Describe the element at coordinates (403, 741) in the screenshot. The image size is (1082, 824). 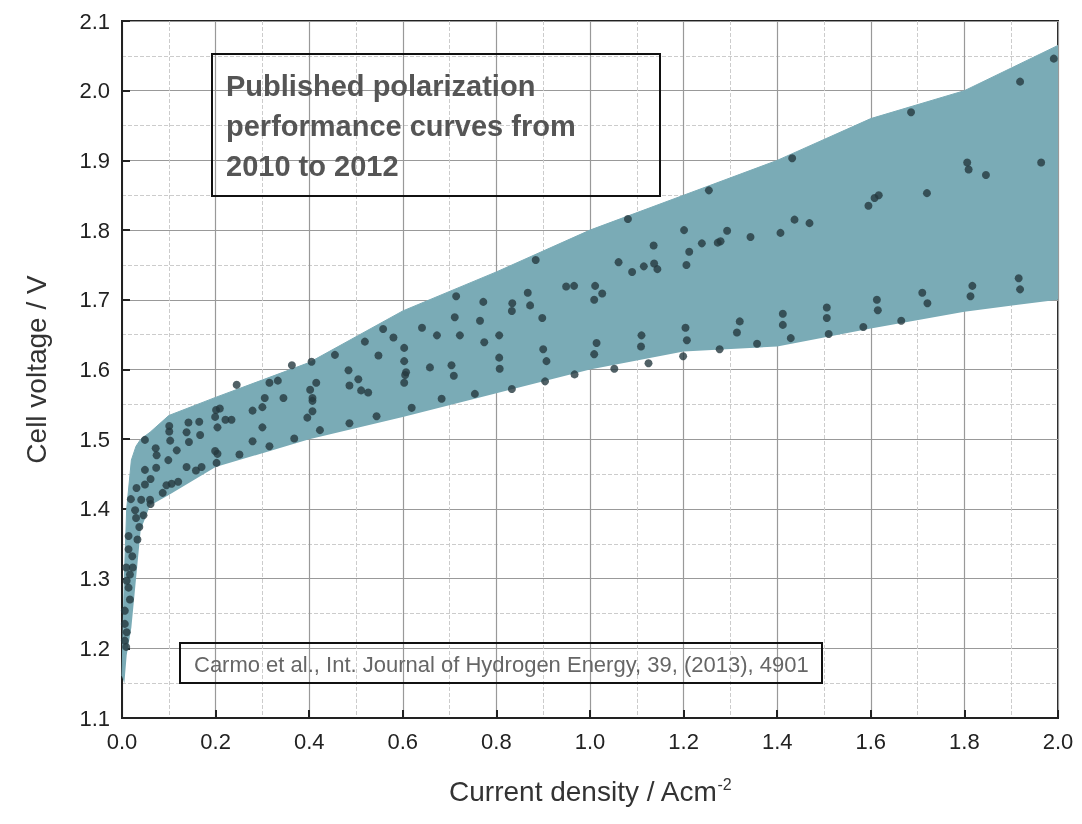
I see `x-tick-label: 0.6` at that location.